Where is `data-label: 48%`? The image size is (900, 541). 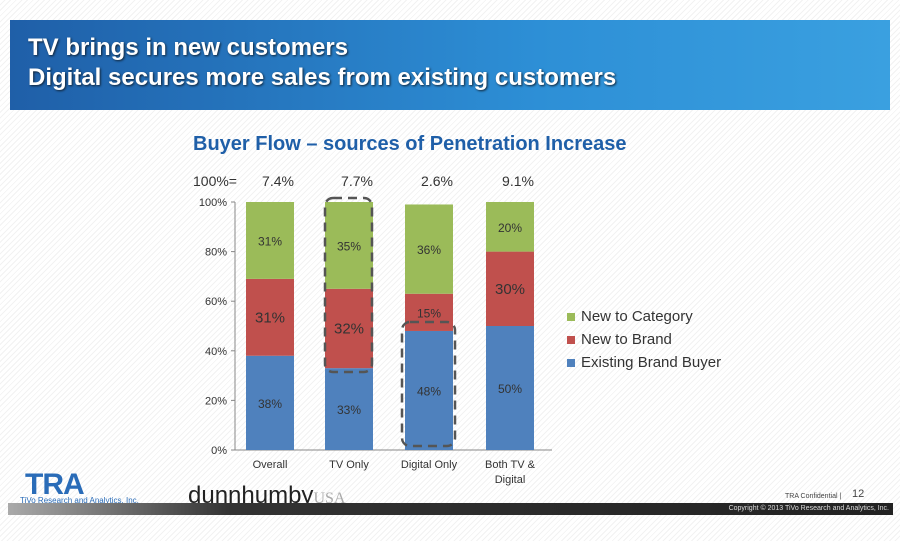
data-label: 48% is located at coordinates (429, 391).